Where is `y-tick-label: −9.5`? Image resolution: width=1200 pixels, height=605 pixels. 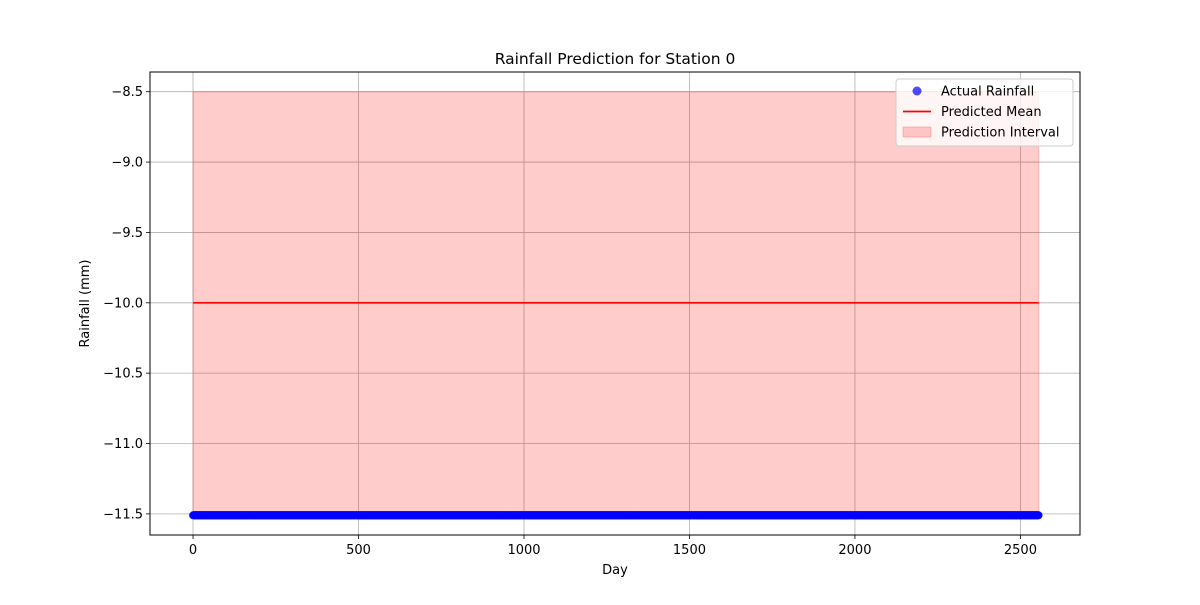 y-tick-label: −9.5 is located at coordinates (127, 233).